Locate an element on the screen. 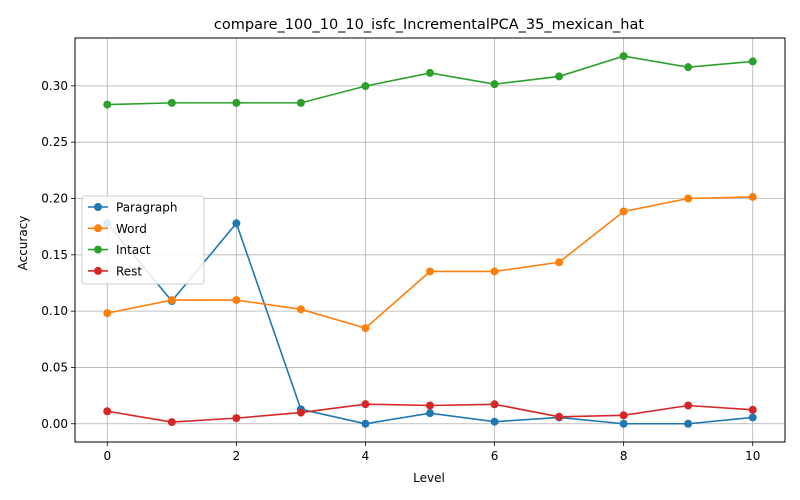 The image size is (800, 500). x-tick-label: 10 is located at coordinates (752, 456).